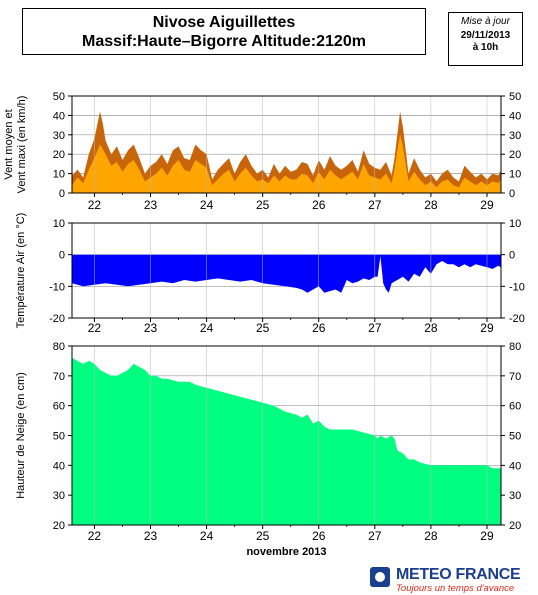 Image resolution: width=538 pixels, height=595 pixels. What do you see at coordinates (515, 407) in the screenshot?
I see `y-tick-label-right: 60` at bounding box center [515, 407].